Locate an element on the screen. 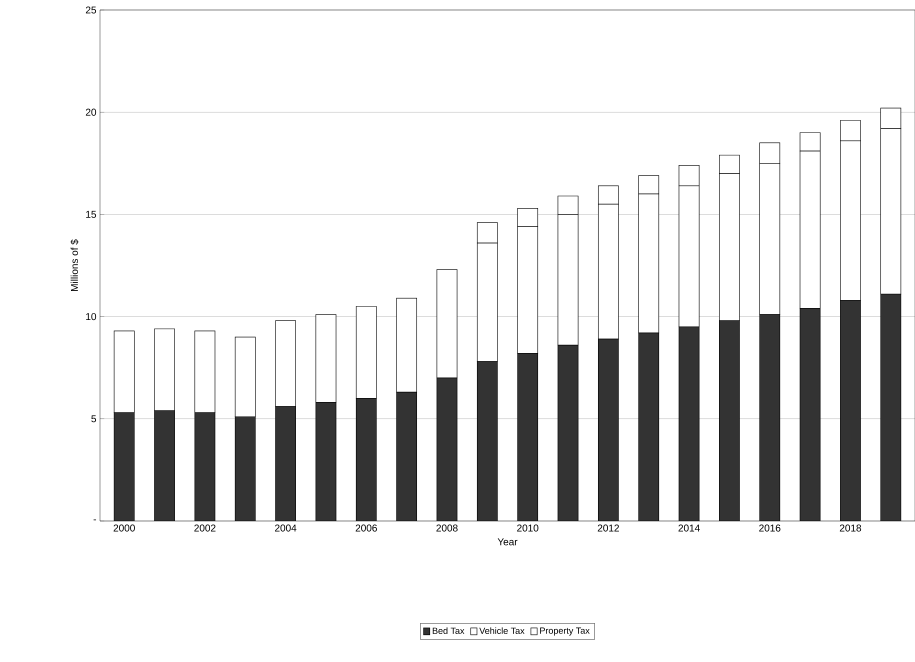 This screenshot has width=915, height=662. y-tick-label: 5 is located at coordinates (93, 418).